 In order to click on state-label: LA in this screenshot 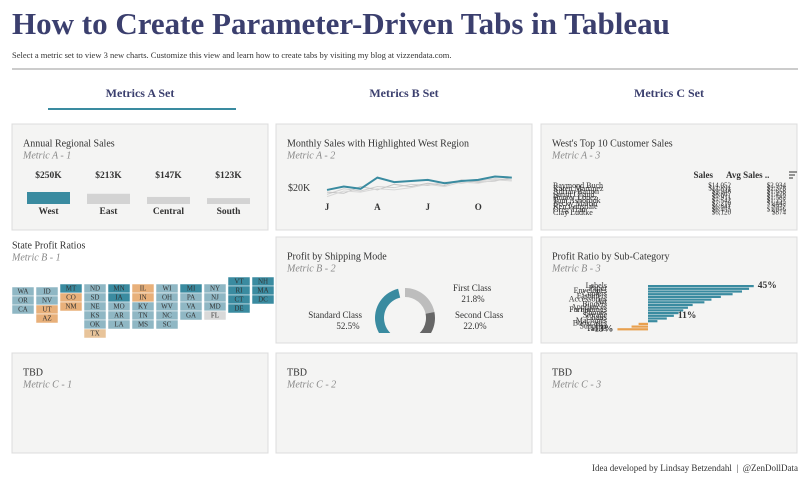, I will do `click(118, 325)`.